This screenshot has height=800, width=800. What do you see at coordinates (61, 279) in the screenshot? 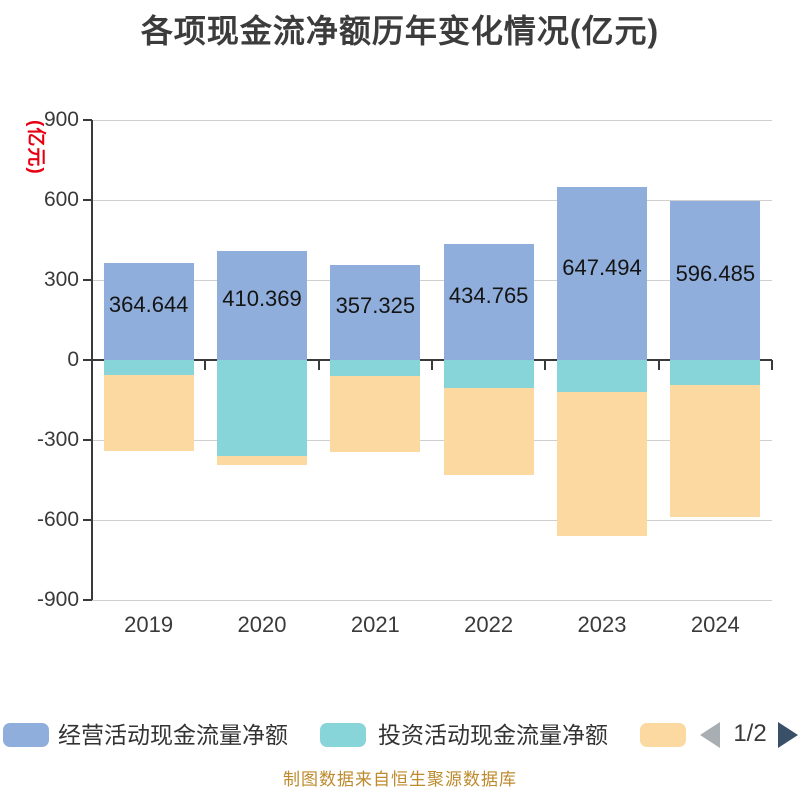
I see `y-axis-tick-label: 300` at bounding box center [61, 279].